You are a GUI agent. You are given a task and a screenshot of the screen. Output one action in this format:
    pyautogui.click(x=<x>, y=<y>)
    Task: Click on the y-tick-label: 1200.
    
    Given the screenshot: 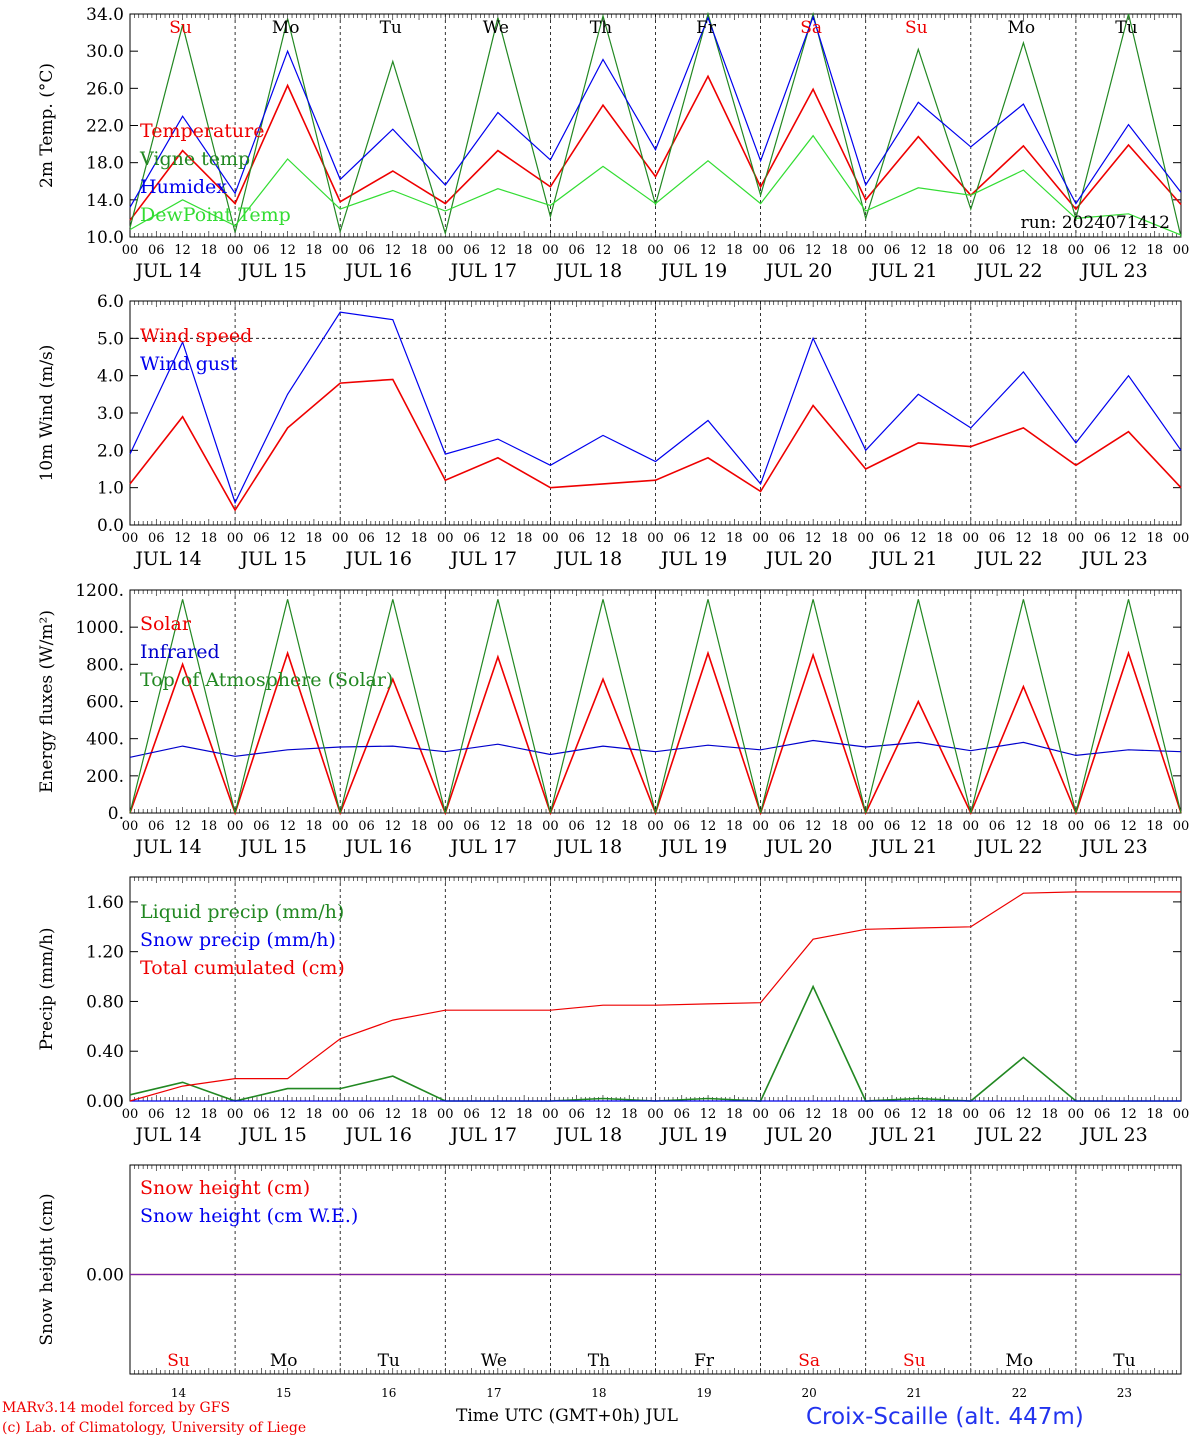 What is the action you would take?
    pyautogui.click(x=99, y=591)
    